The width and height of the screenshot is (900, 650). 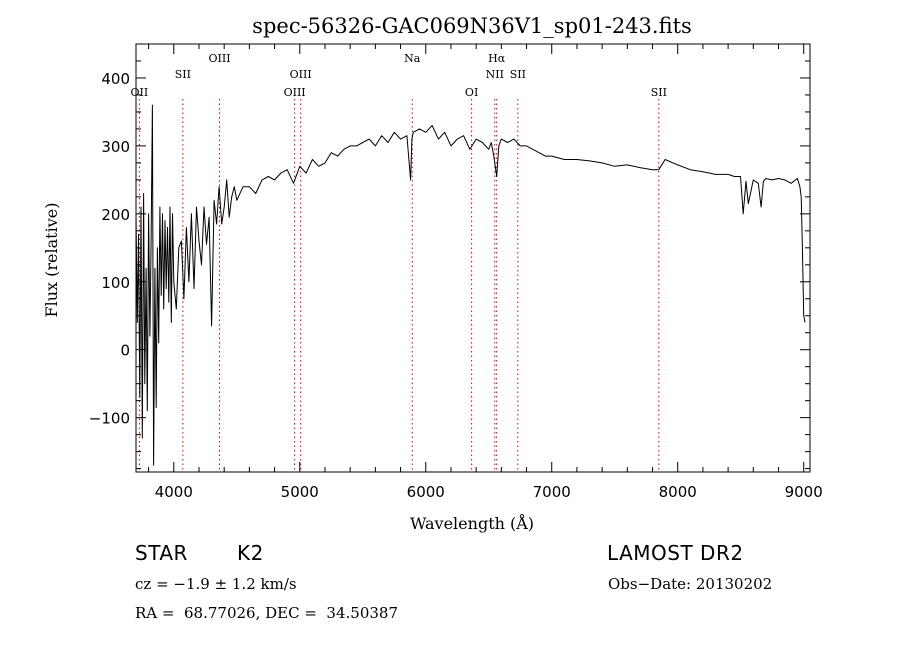 What do you see at coordinates (690, 584) in the screenshot?
I see `obs-date-text: Obs−Date: 20130202` at bounding box center [690, 584].